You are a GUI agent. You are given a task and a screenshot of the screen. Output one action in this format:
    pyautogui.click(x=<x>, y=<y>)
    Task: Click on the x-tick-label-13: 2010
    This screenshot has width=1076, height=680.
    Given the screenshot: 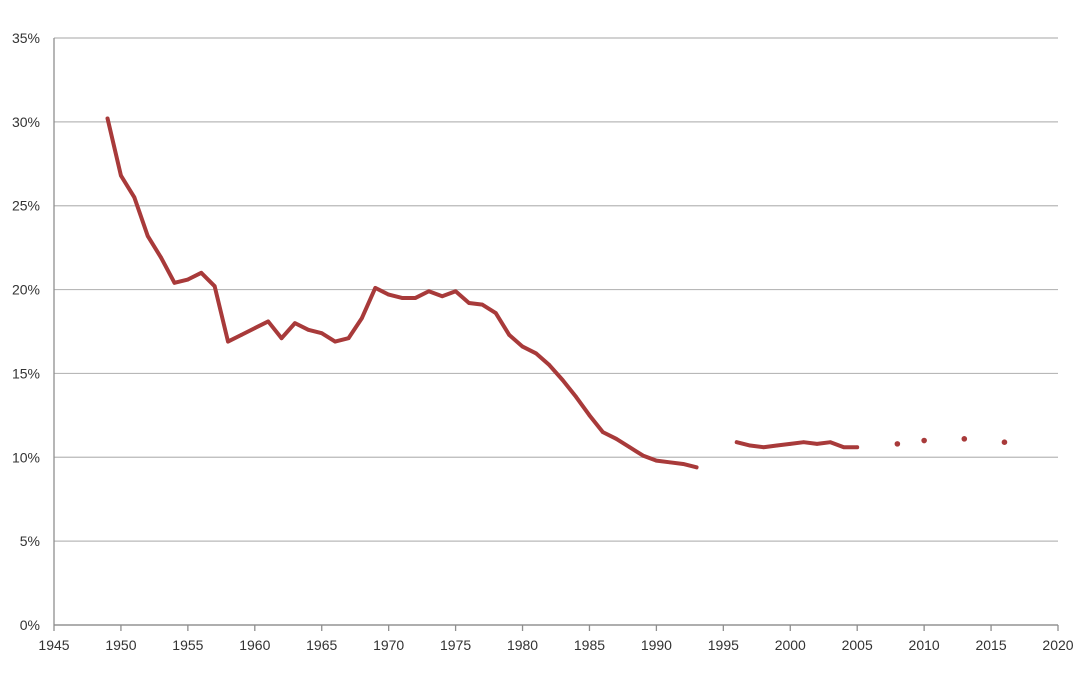 What is the action you would take?
    pyautogui.click(x=924, y=645)
    